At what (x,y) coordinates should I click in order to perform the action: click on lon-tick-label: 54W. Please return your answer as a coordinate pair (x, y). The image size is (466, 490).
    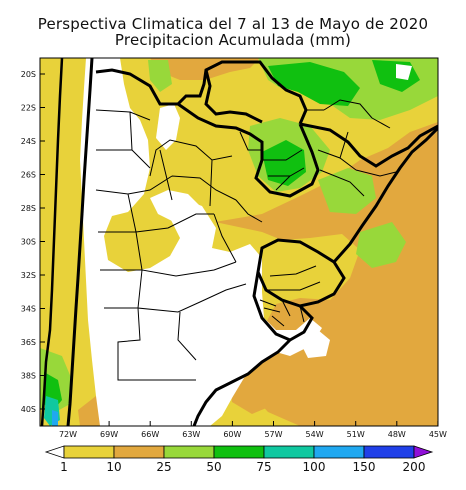
    Looking at the image, I should click on (315, 434).